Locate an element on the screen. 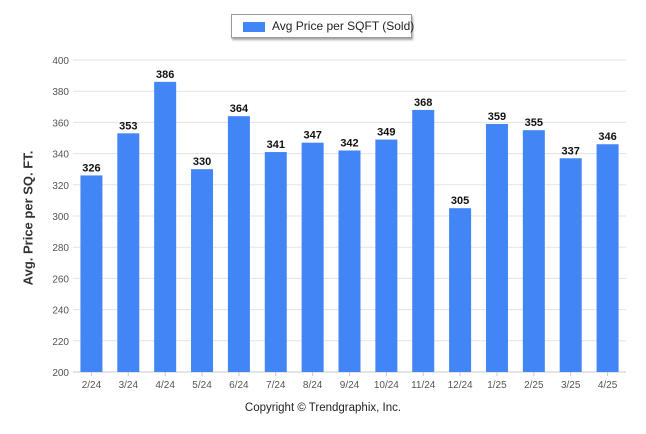 The width and height of the screenshot is (646, 434). x-tick-label: 11/24 is located at coordinates (423, 385).